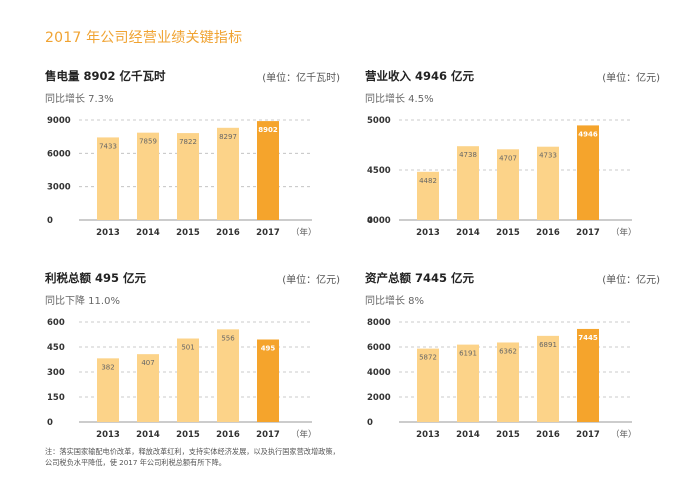 The width and height of the screenshot is (683, 482). I want to click on y-tick-label: 5000, so click(379, 121).